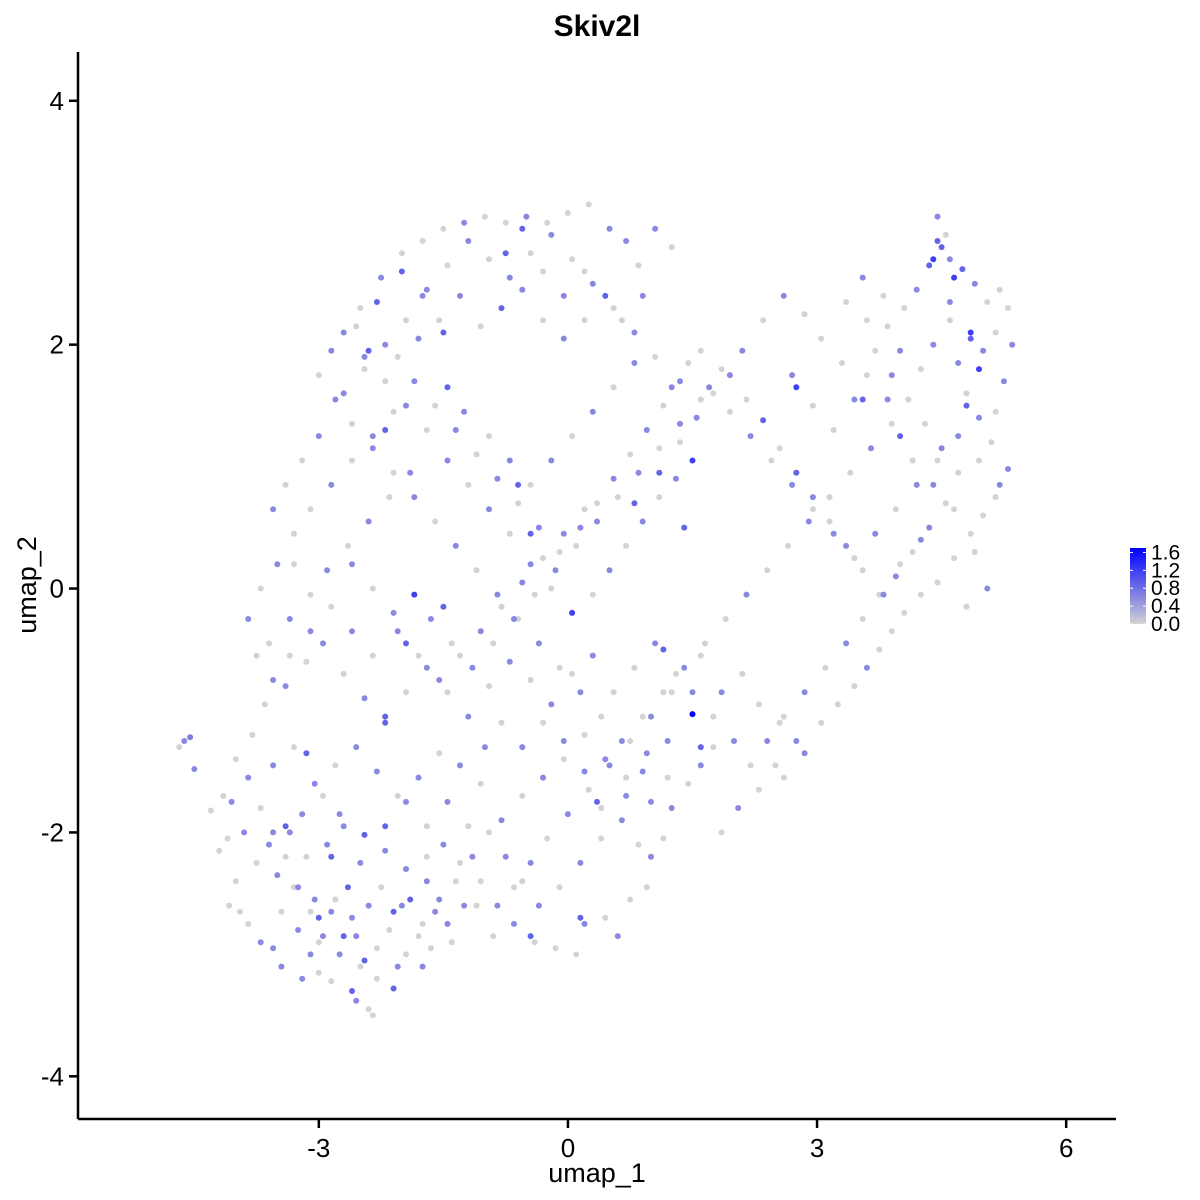  Describe the element at coordinates (1165, 588) in the screenshot. I see `color-scale-tick-label: 0.8` at that location.